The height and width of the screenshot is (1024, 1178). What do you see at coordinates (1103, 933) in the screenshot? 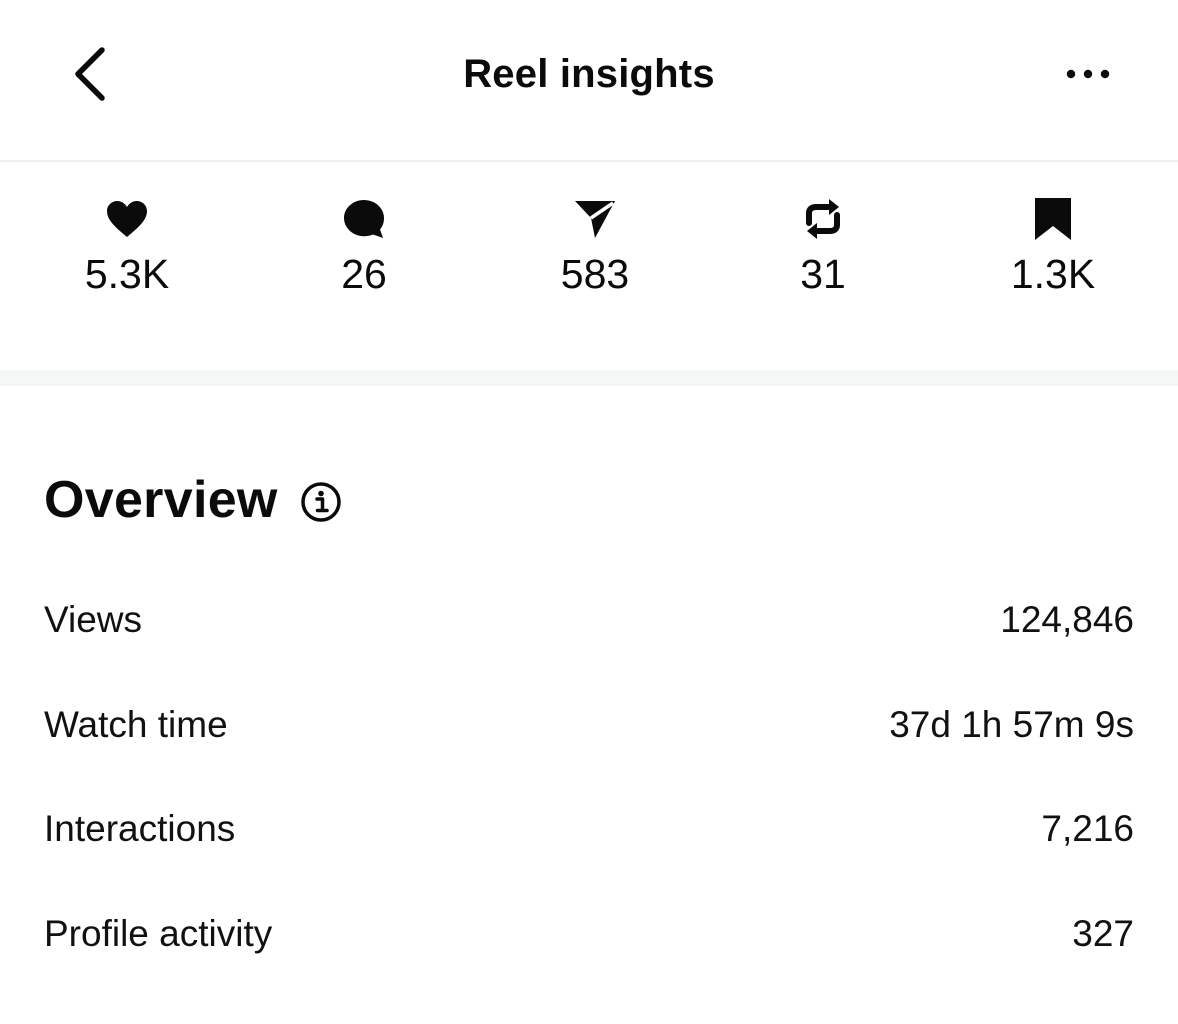
I see `metric-value: 327` at bounding box center [1103, 933].